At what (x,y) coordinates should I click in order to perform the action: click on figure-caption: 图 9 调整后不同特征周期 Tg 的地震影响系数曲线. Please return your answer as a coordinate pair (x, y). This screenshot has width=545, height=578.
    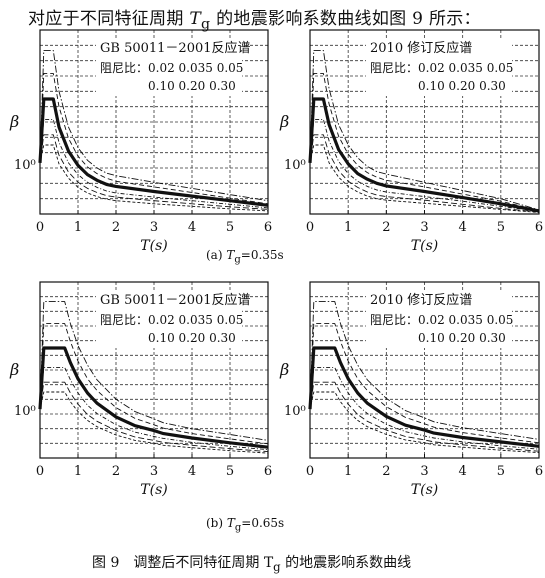
    Looking at the image, I should click on (252, 564).